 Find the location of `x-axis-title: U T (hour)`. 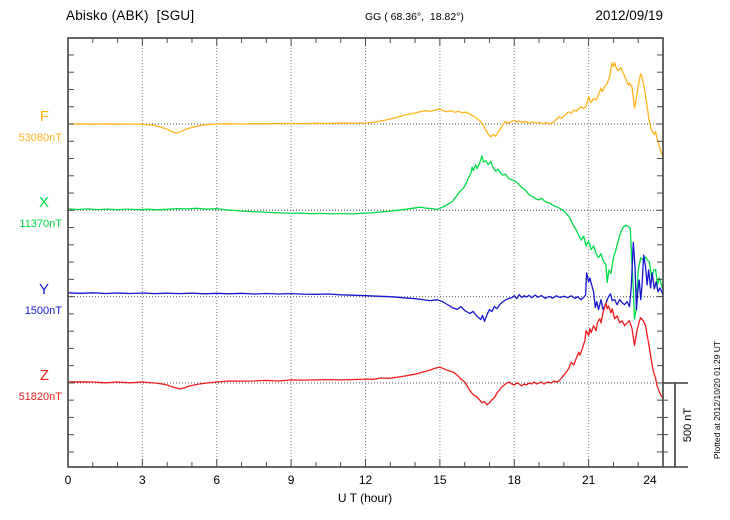

x-axis-title: U T (hour) is located at coordinates (365, 498).